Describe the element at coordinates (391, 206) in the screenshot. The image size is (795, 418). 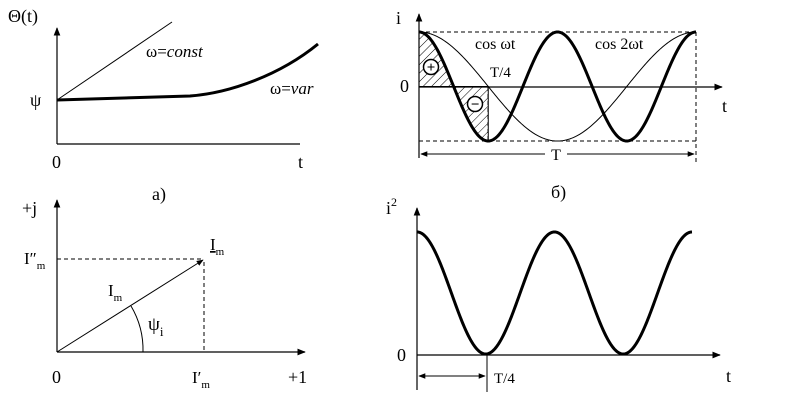
I see `panel-d-y-label: i2` at that location.